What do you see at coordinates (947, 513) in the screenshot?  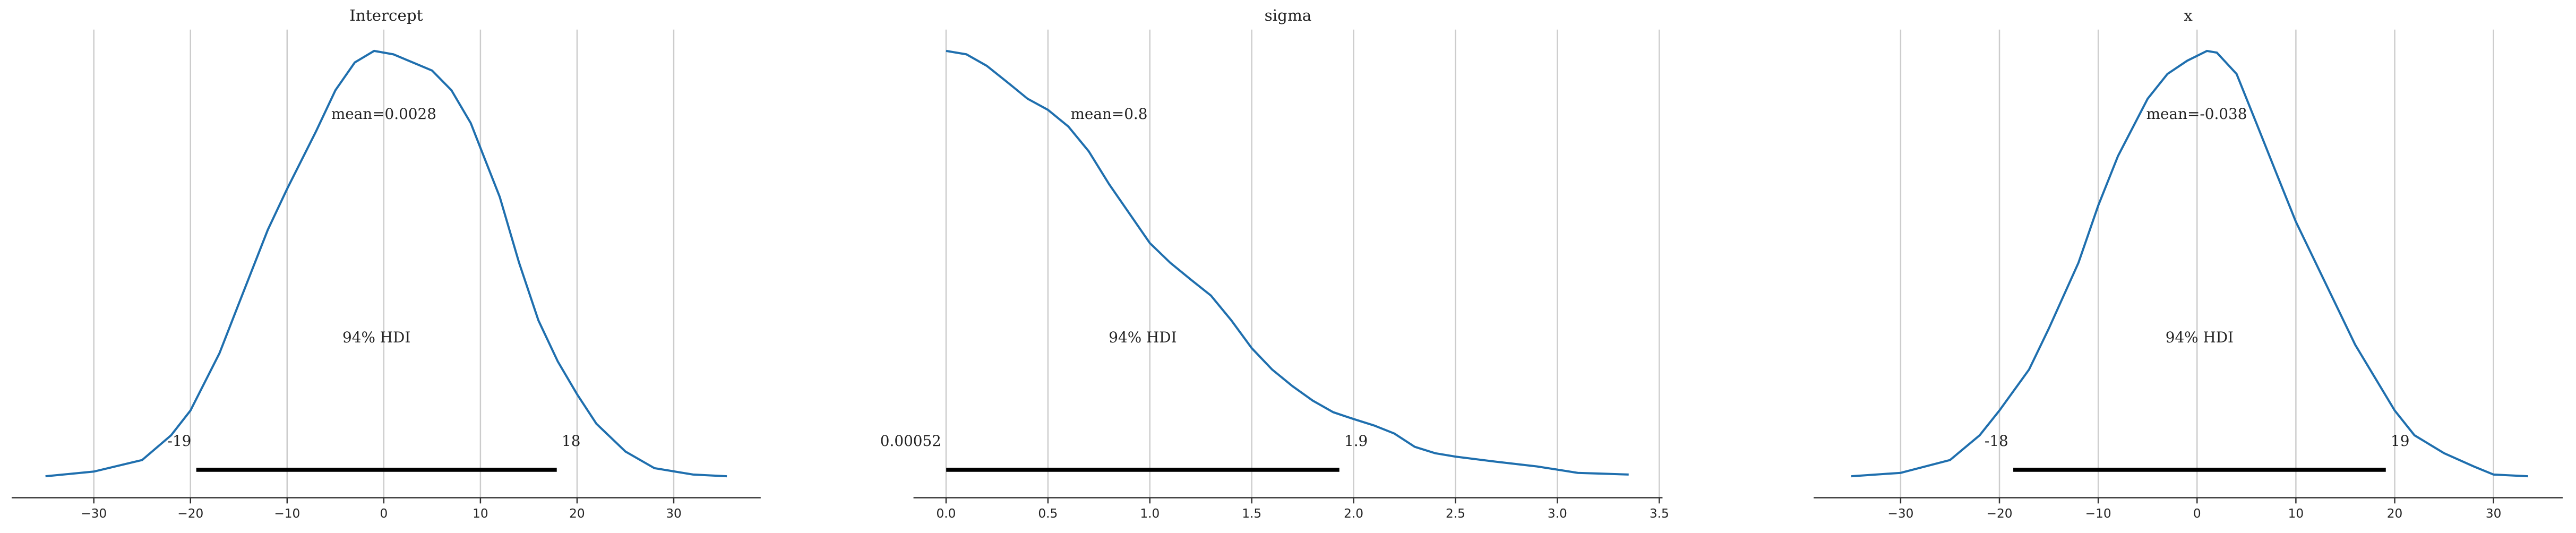 I see `x-tick-label: 0.0` at bounding box center [947, 513].